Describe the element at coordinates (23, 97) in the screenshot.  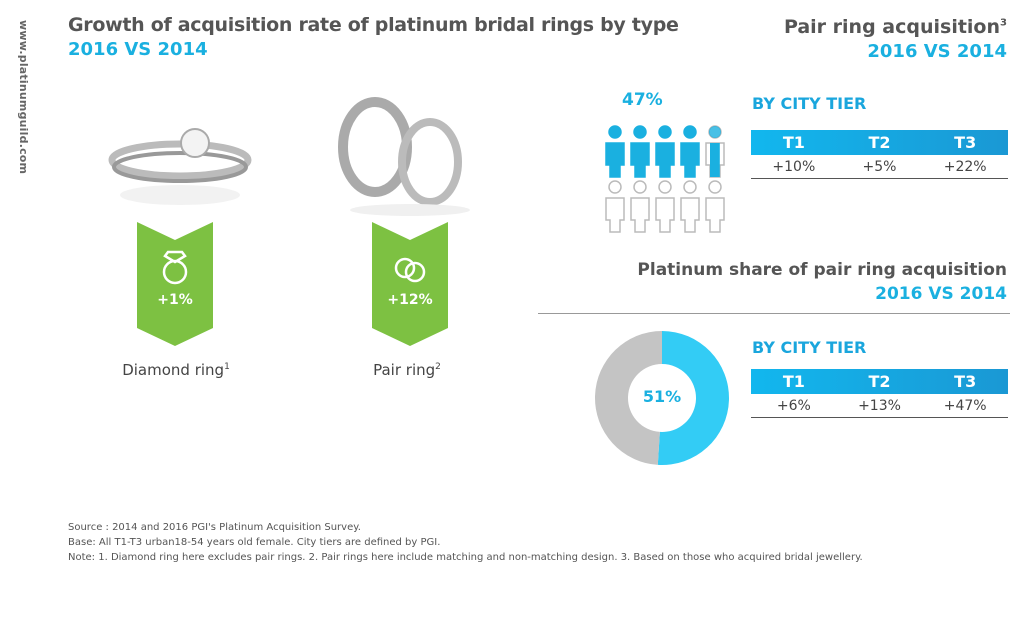
I see `website-url: www.platinumguild.com` at that location.